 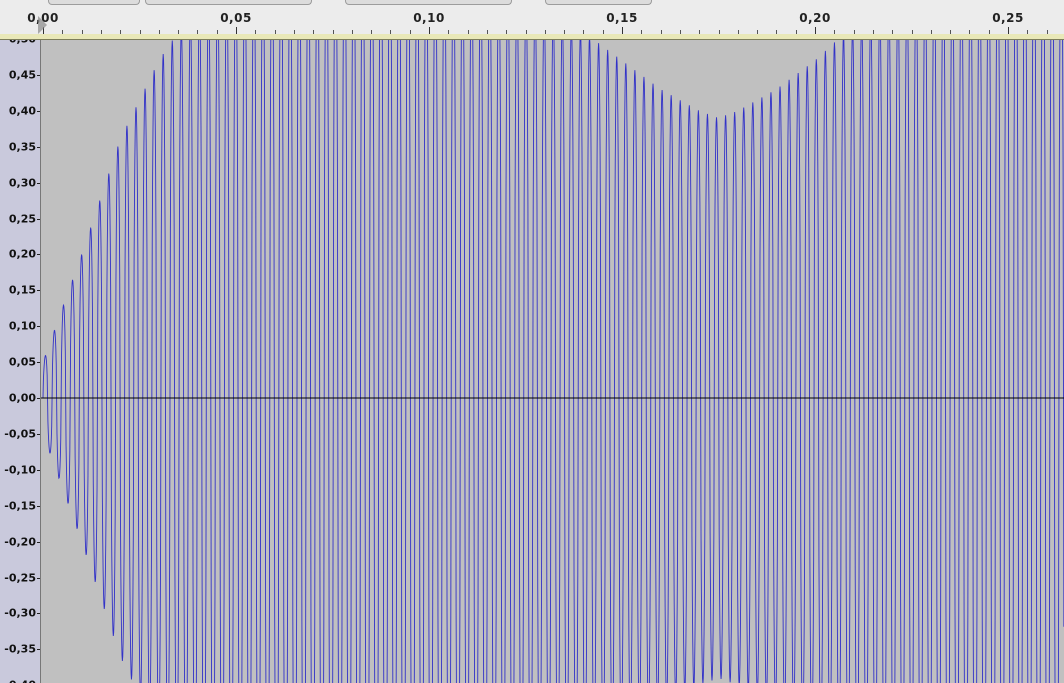 What do you see at coordinates (20, 541) in the screenshot?
I see `amplitude-label: -0,20` at bounding box center [20, 541].